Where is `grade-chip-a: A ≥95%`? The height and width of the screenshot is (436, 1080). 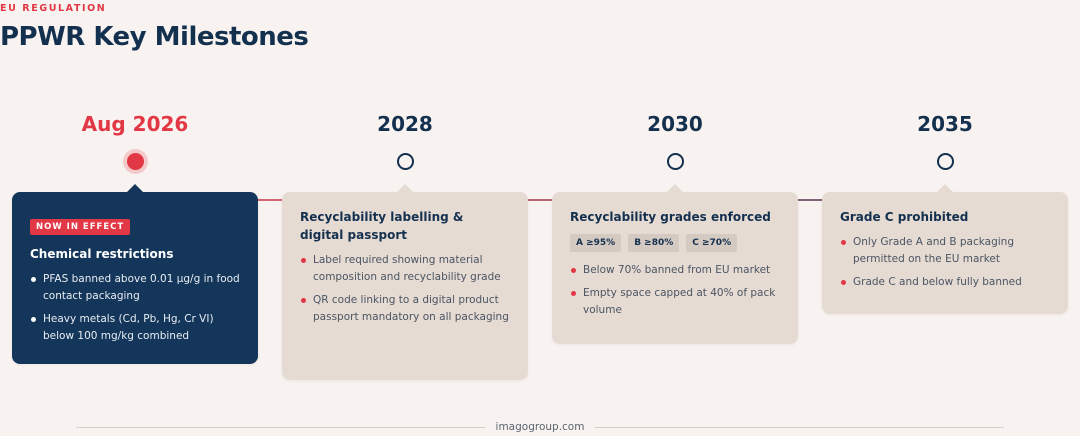 grade-chip-a: A ≥95% is located at coordinates (596, 243).